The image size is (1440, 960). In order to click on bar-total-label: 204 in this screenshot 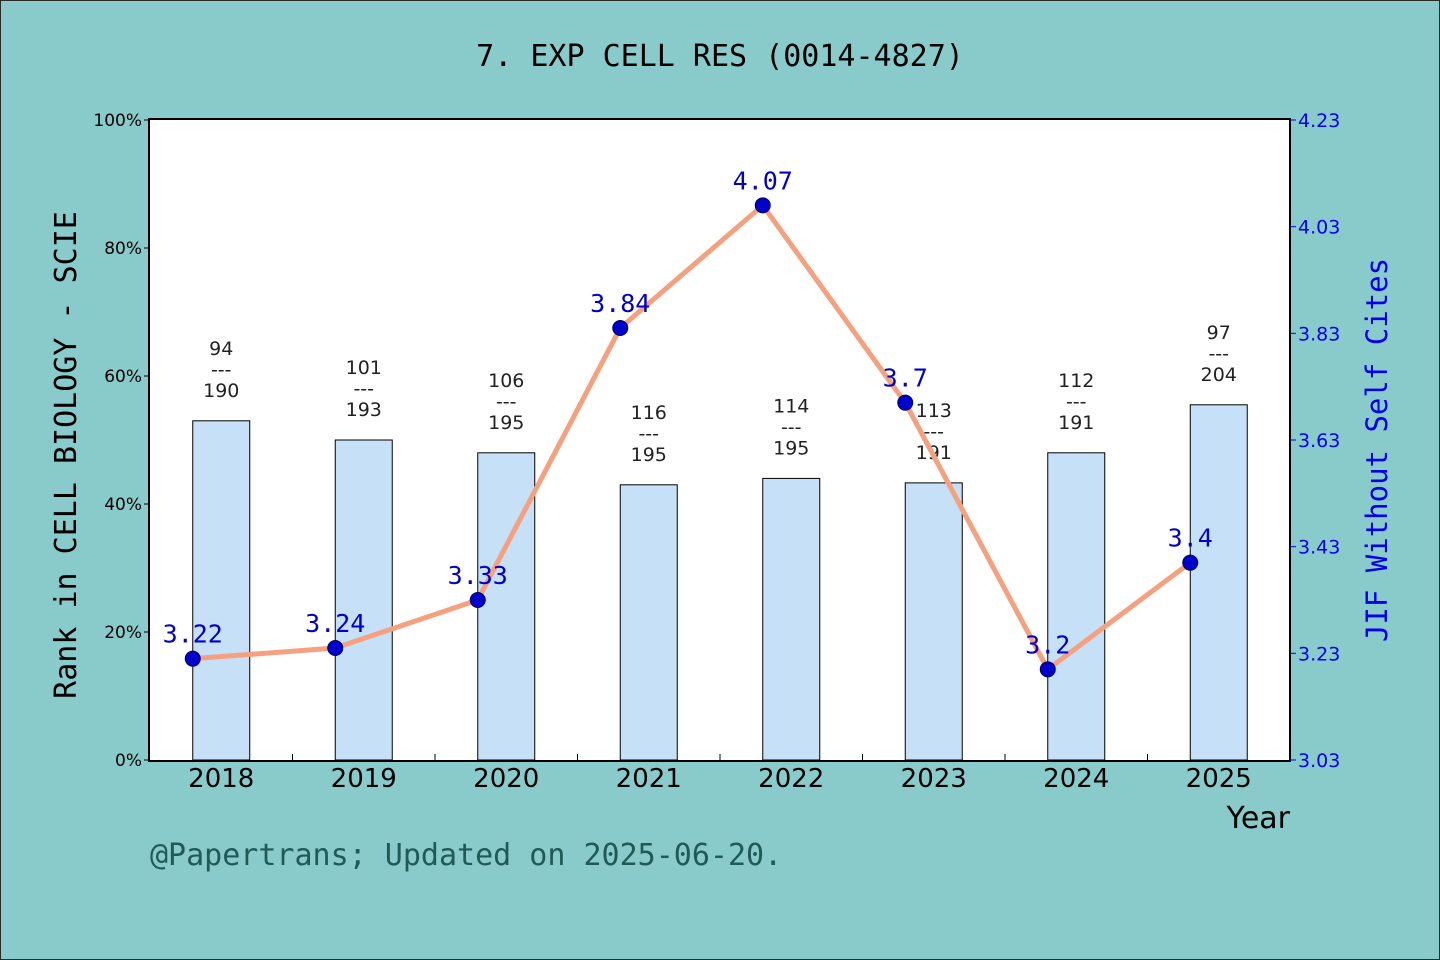, I will do `click(1219, 375)`.